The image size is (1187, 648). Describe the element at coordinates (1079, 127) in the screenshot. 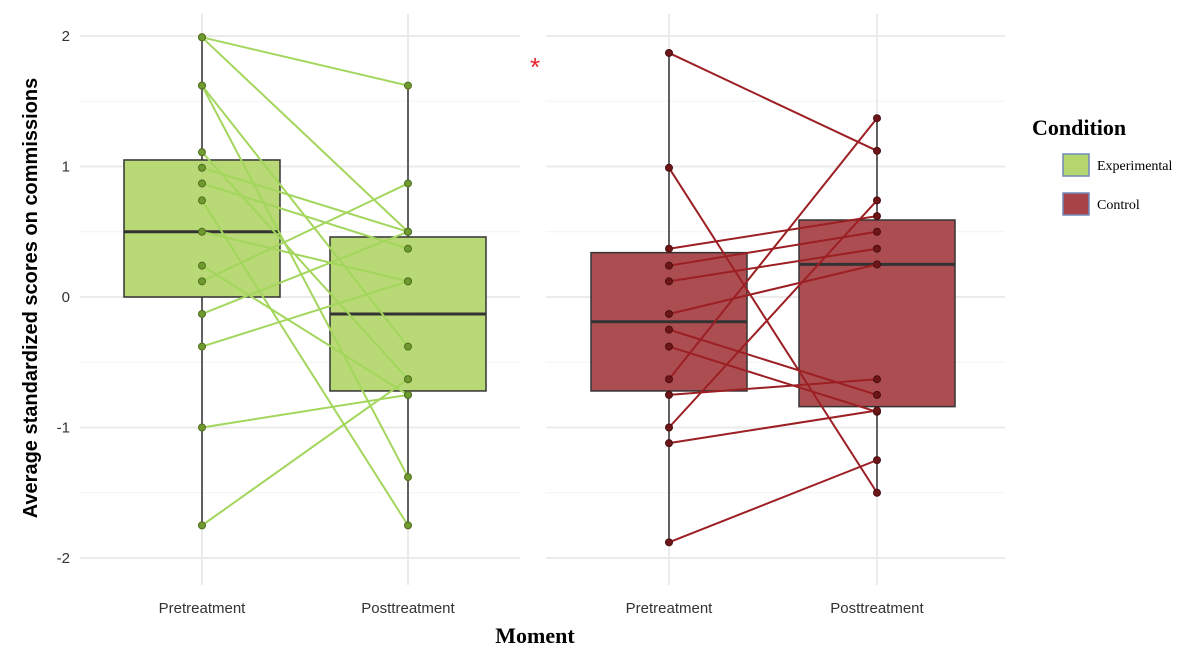

I see `legend-title: Condition` at that location.